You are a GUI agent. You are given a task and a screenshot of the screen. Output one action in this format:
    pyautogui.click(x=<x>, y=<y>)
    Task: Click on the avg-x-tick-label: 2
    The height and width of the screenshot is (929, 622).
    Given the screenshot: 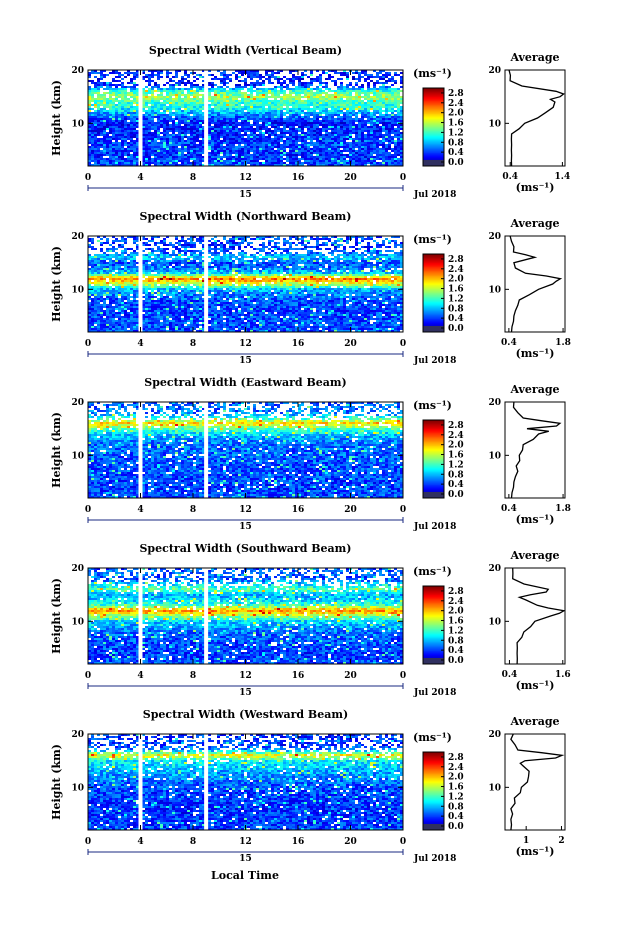 What is the action you would take?
    pyautogui.click(x=561, y=841)
    